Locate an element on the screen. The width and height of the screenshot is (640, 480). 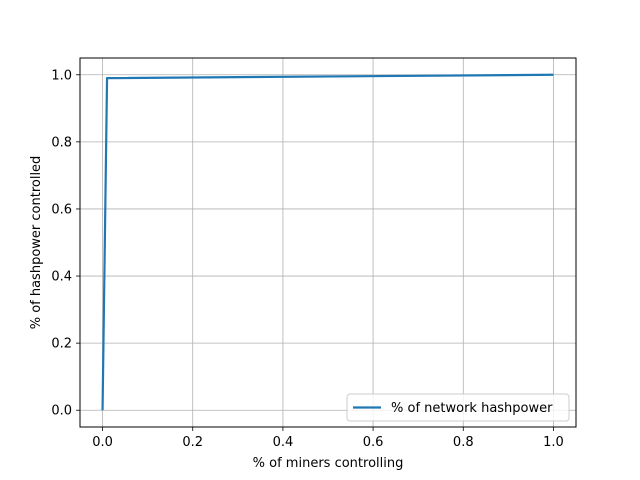
x-axis-label: % of miners controlling is located at coordinates (328, 463).